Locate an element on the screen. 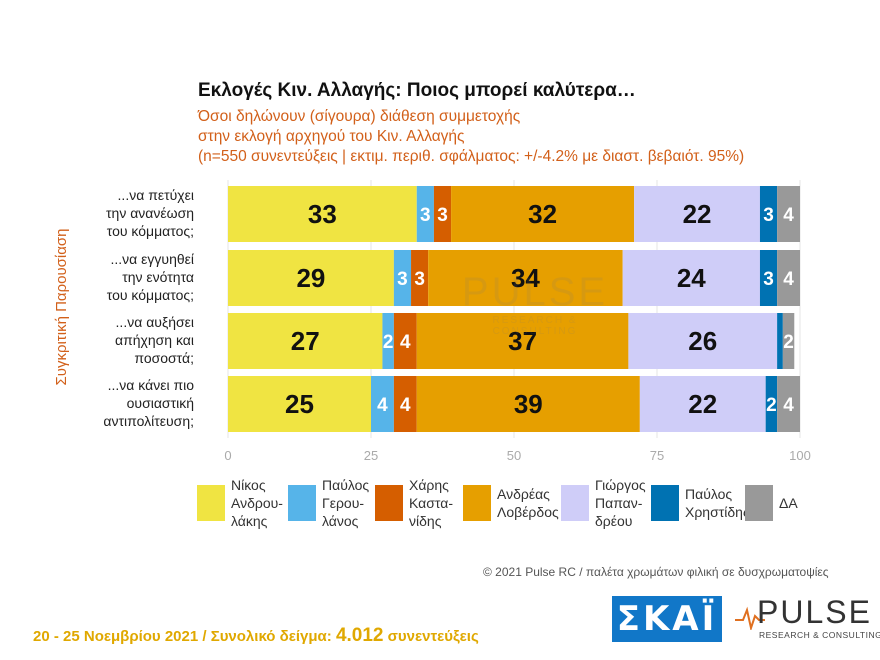 The image size is (880, 660). y-axis-label: Συγκριτική Παρουσίαση is located at coordinates (61, 306).